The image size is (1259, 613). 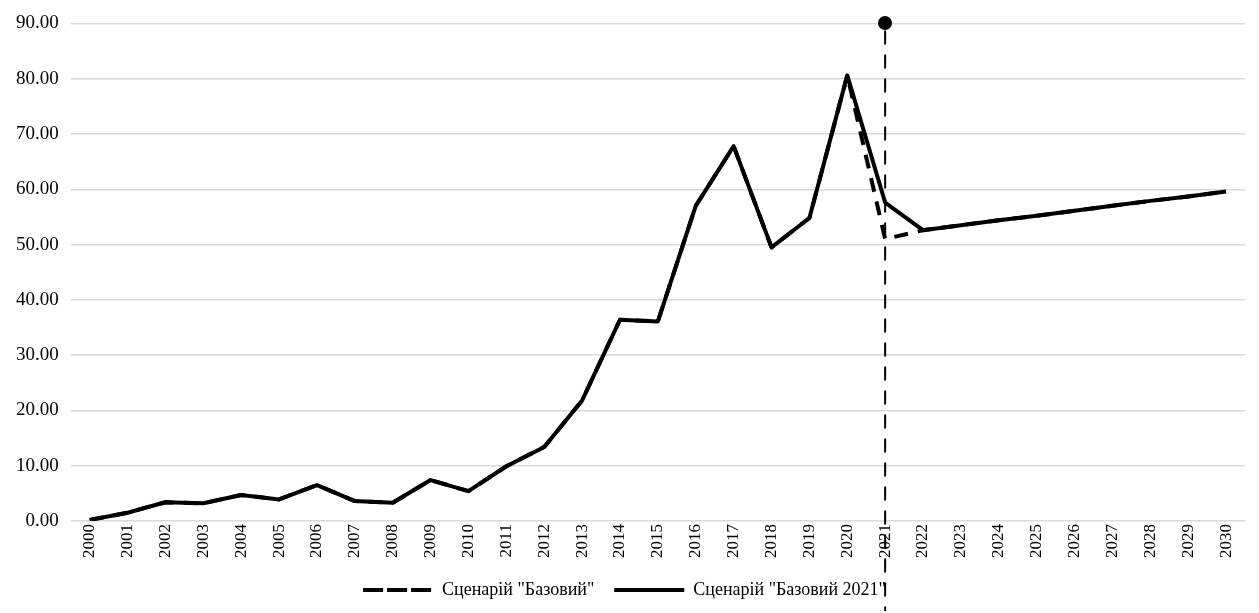 I want to click on x-tick-label: 2026, so click(x=1074, y=541).